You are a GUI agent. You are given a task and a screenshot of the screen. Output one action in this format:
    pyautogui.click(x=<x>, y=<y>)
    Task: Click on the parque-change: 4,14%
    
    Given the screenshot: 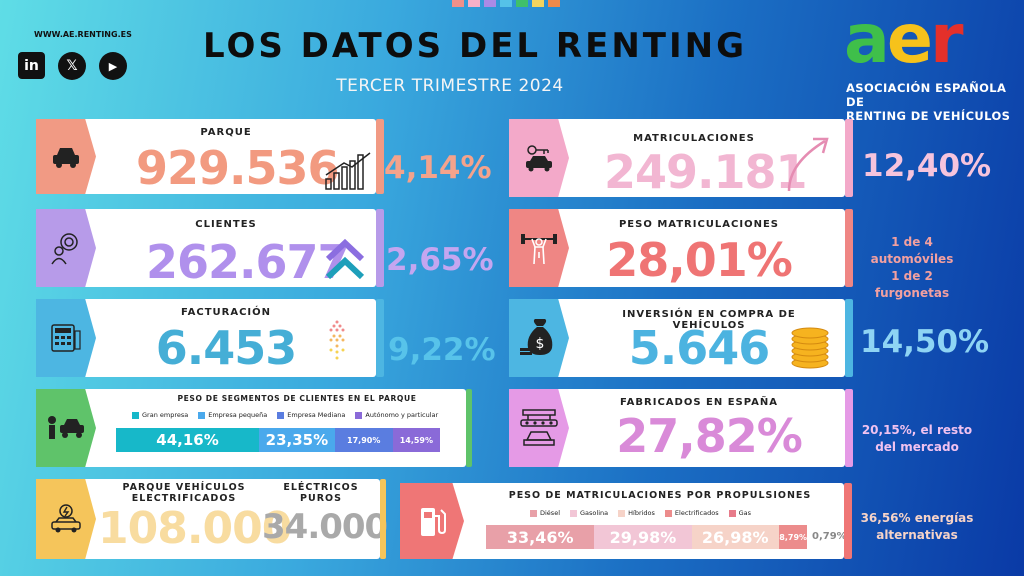 What is the action you would take?
    pyautogui.click(x=438, y=168)
    